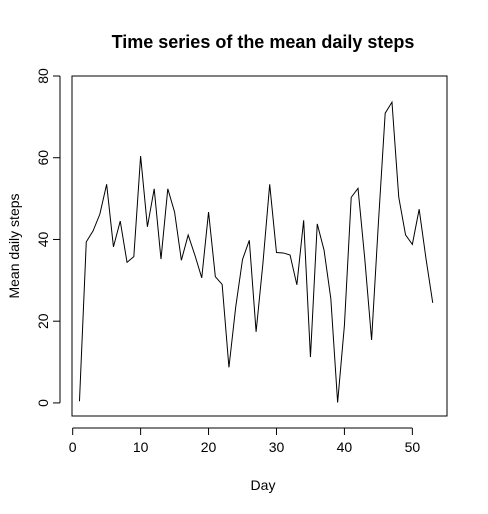 The height and width of the screenshot is (514, 488). Describe the element at coordinates (43, 158) in the screenshot. I see `y-tick-label: 60` at that location.